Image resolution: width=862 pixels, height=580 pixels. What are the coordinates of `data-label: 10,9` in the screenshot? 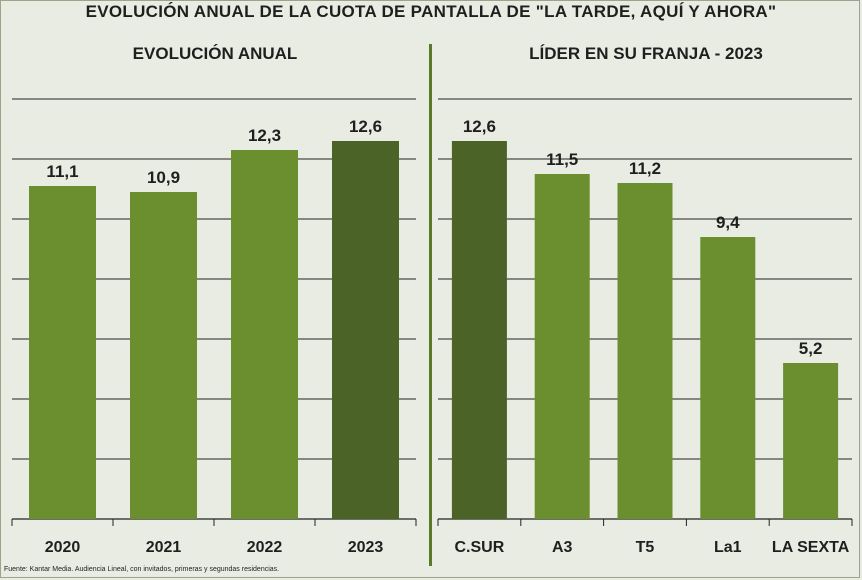 It's located at (163, 177).